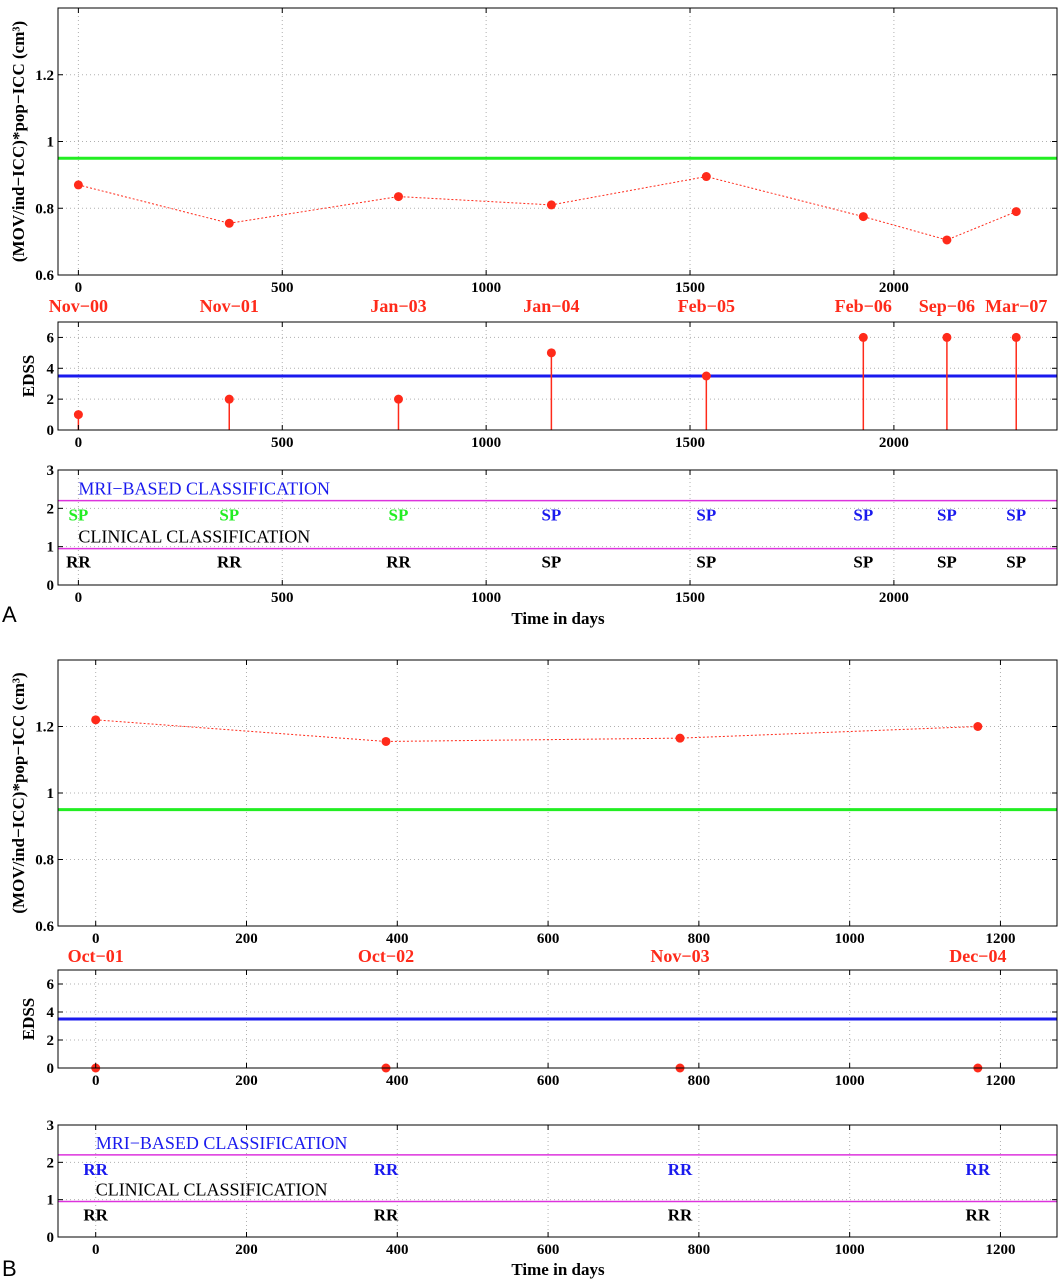  Describe the element at coordinates (977, 956) in the screenshot. I see `date-label: Dec−04` at that location.